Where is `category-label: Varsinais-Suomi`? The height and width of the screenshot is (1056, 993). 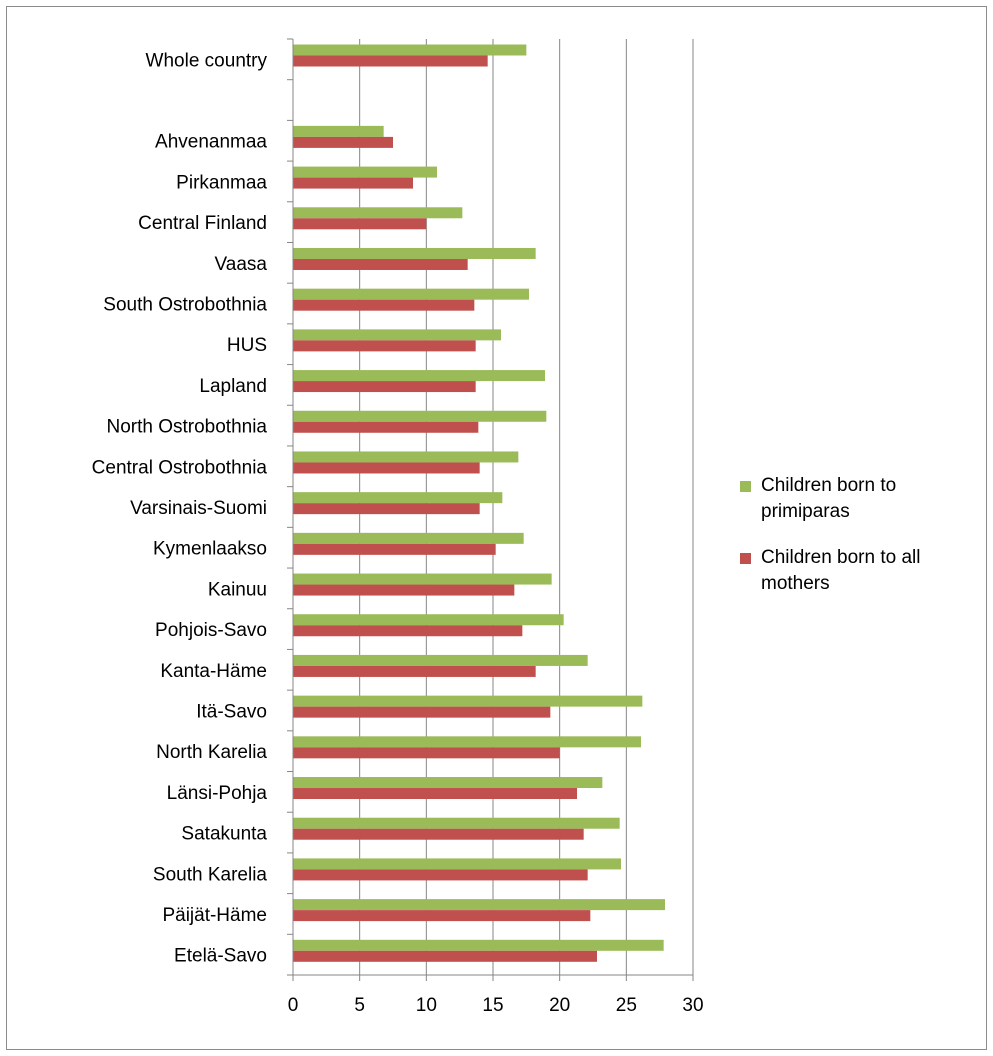 category-label: Varsinais-Suomi is located at coordinates (198, 508).